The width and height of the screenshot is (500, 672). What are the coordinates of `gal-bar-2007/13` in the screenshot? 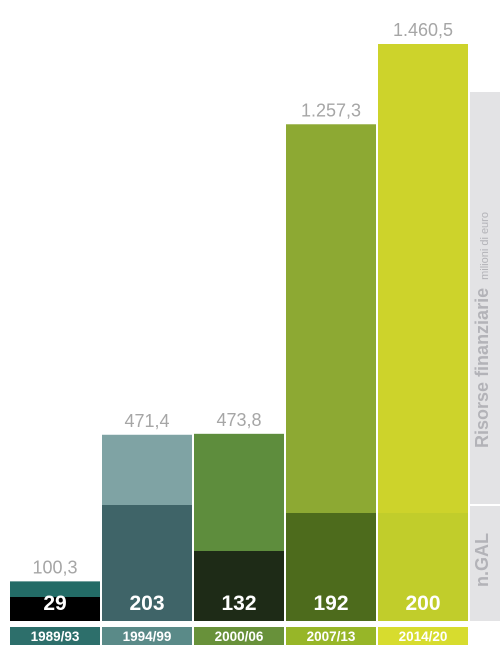 It's located at (331, 567).